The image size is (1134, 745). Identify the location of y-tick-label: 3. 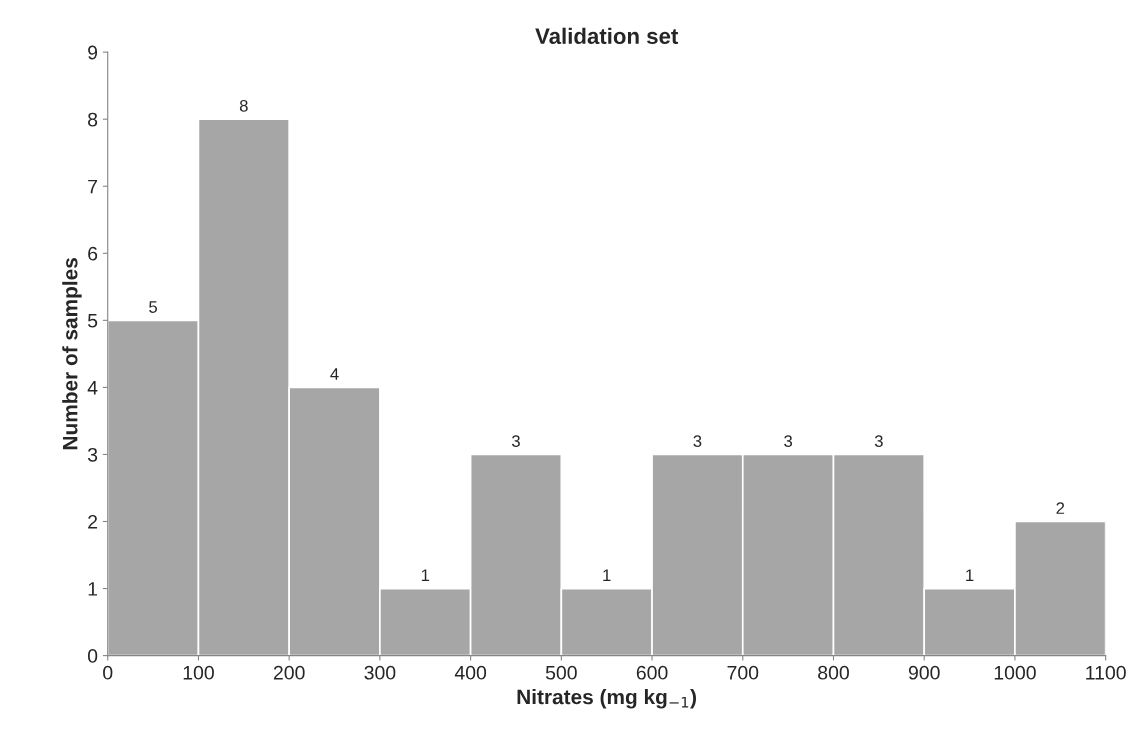
(92, 454).